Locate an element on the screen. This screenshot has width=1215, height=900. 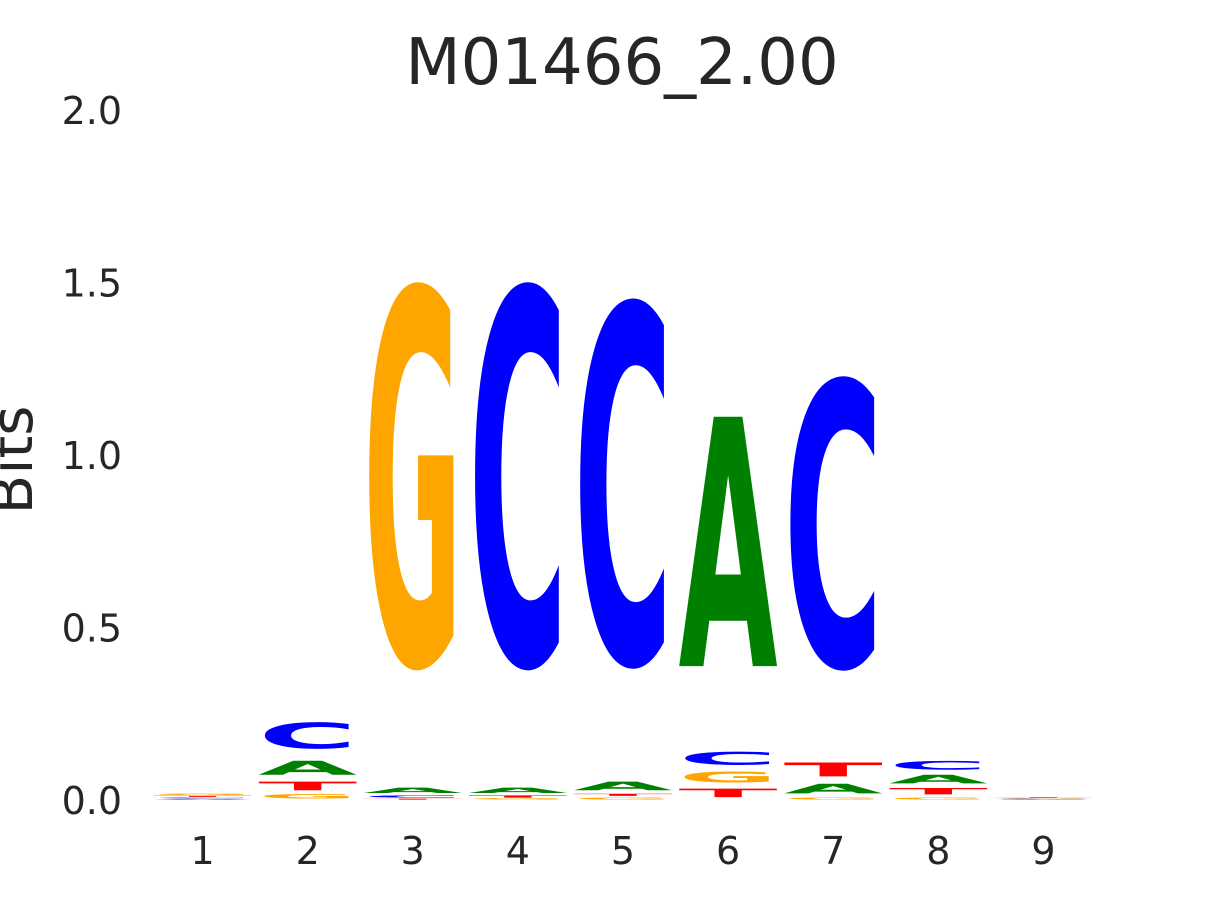
x-tick-label: 4 is located at coordinates (518, 851).